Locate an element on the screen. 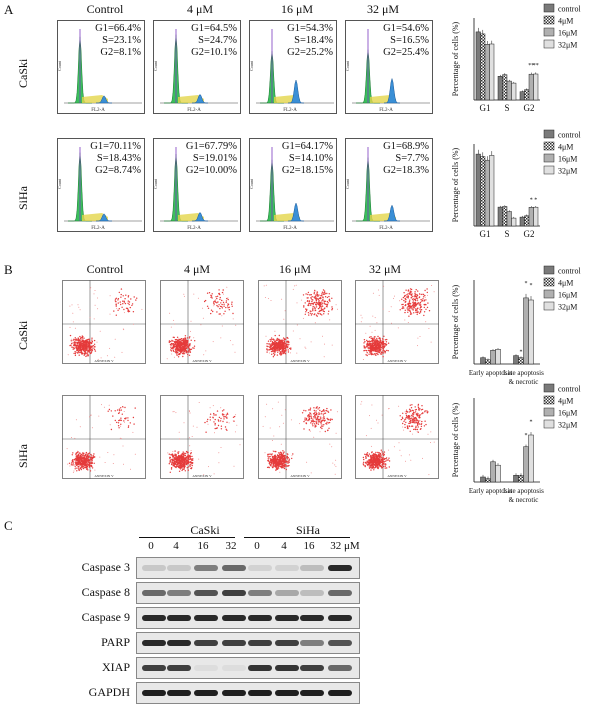  hist-x-label: FL2-A is located at coordinates (194, 110).